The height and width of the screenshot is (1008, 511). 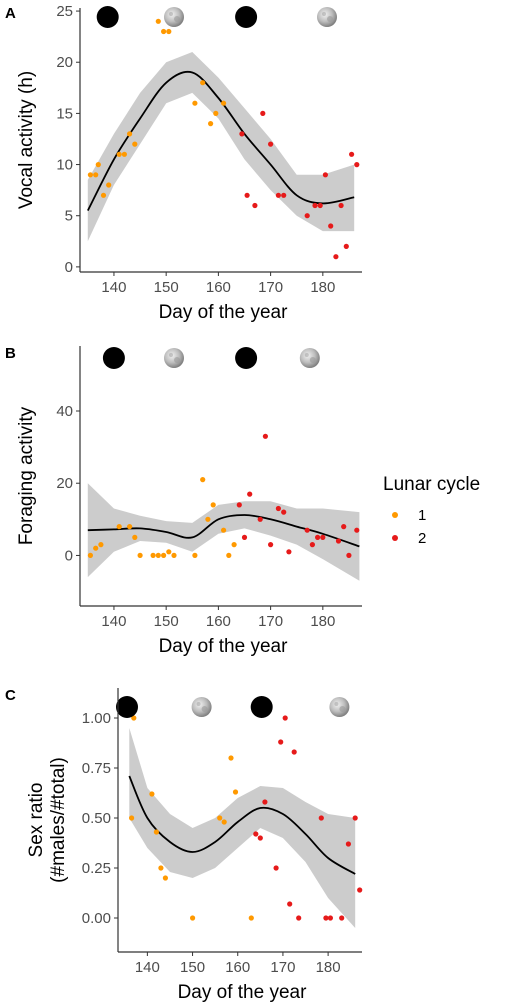 I want to click on x-tick-label: 180, so click(x=322, y=621).